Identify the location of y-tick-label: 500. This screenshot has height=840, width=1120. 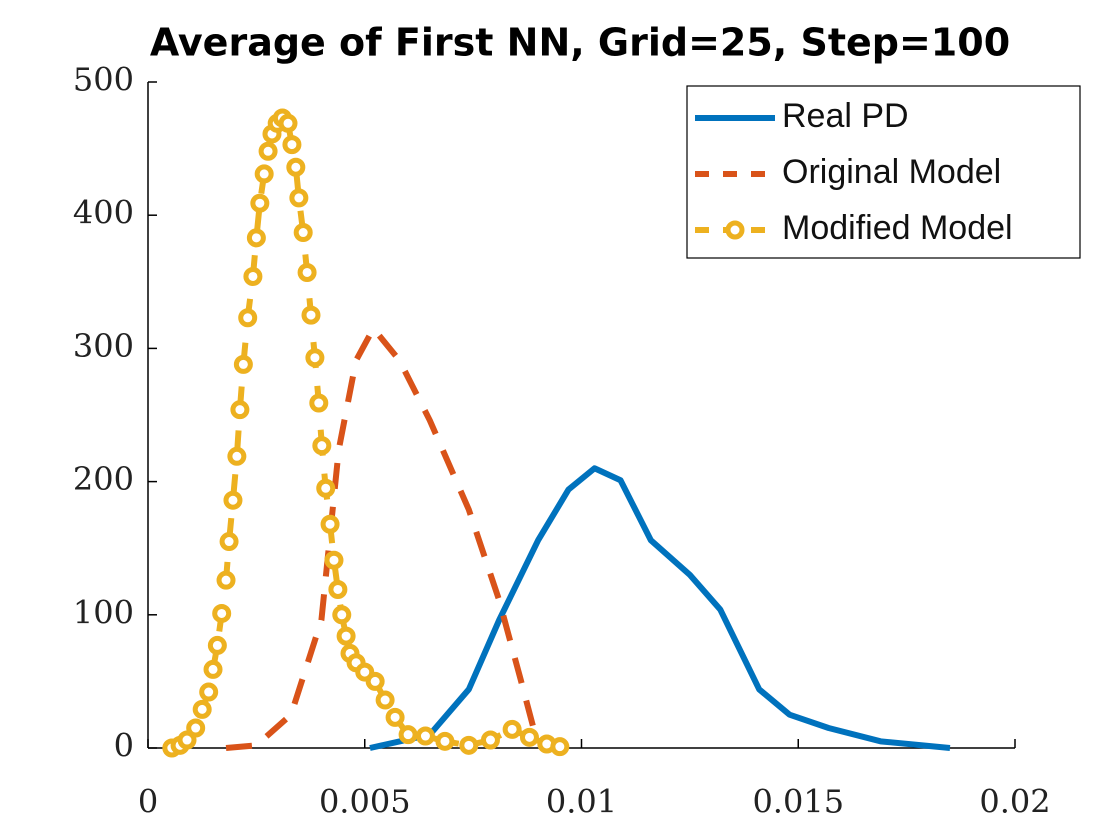
(103, 80).